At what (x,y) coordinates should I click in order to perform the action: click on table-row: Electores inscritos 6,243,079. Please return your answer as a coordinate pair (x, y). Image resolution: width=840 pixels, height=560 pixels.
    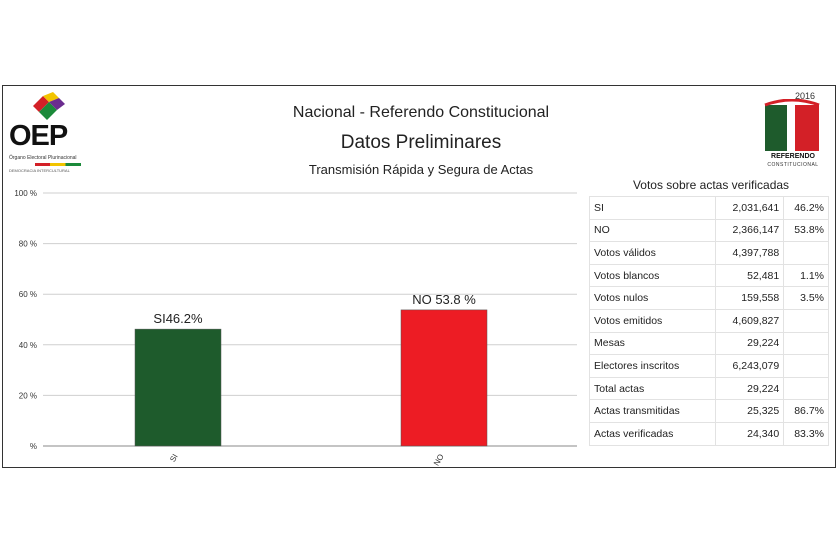
    Looking at the image, I should click on (709, 366).